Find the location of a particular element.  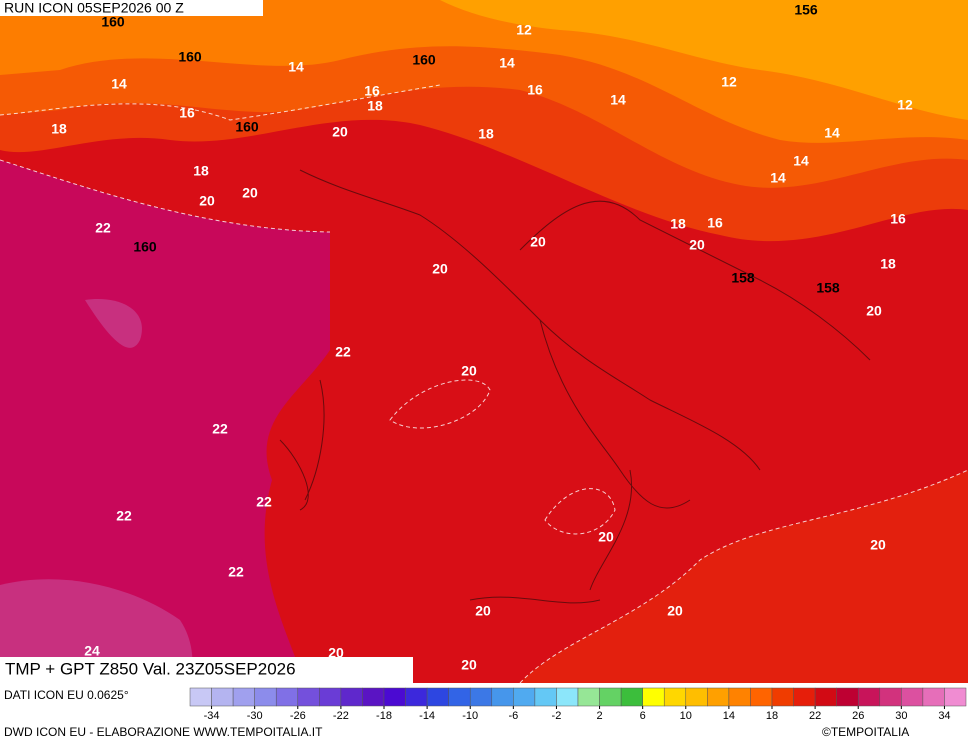

colorbar-tick-label: 22 is located at coordinates (815, 716).